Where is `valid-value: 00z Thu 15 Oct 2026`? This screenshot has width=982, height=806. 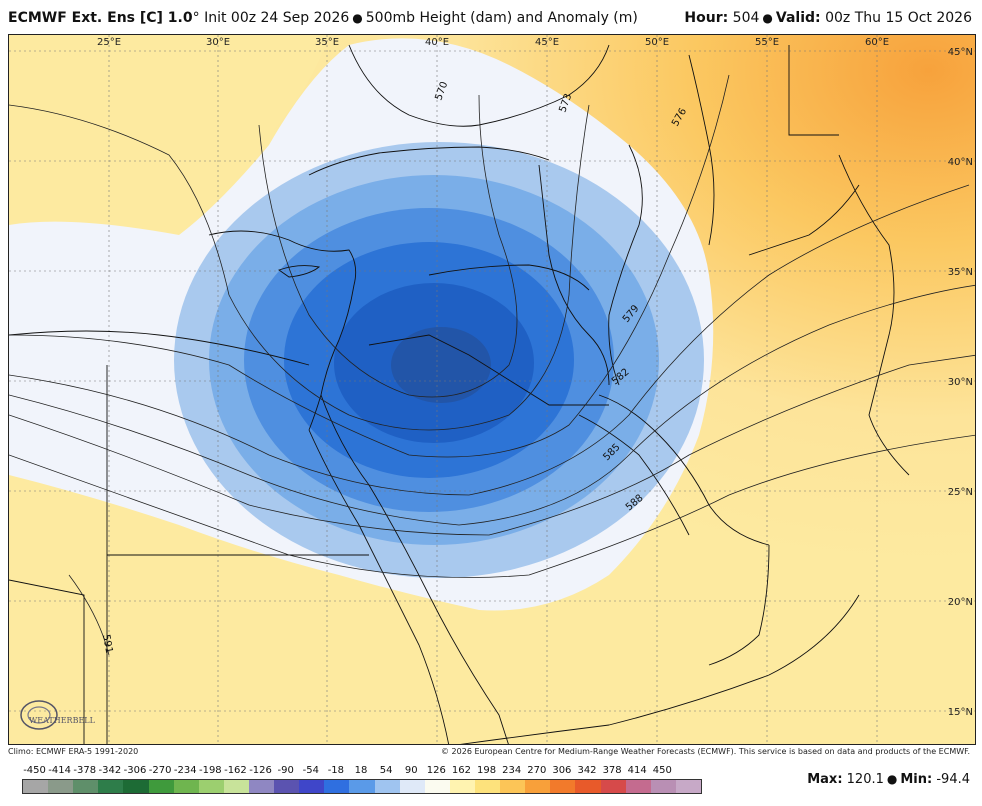 valid-value: 00z Thu 15 Oct 2026 is located at coordinates (898, 18).